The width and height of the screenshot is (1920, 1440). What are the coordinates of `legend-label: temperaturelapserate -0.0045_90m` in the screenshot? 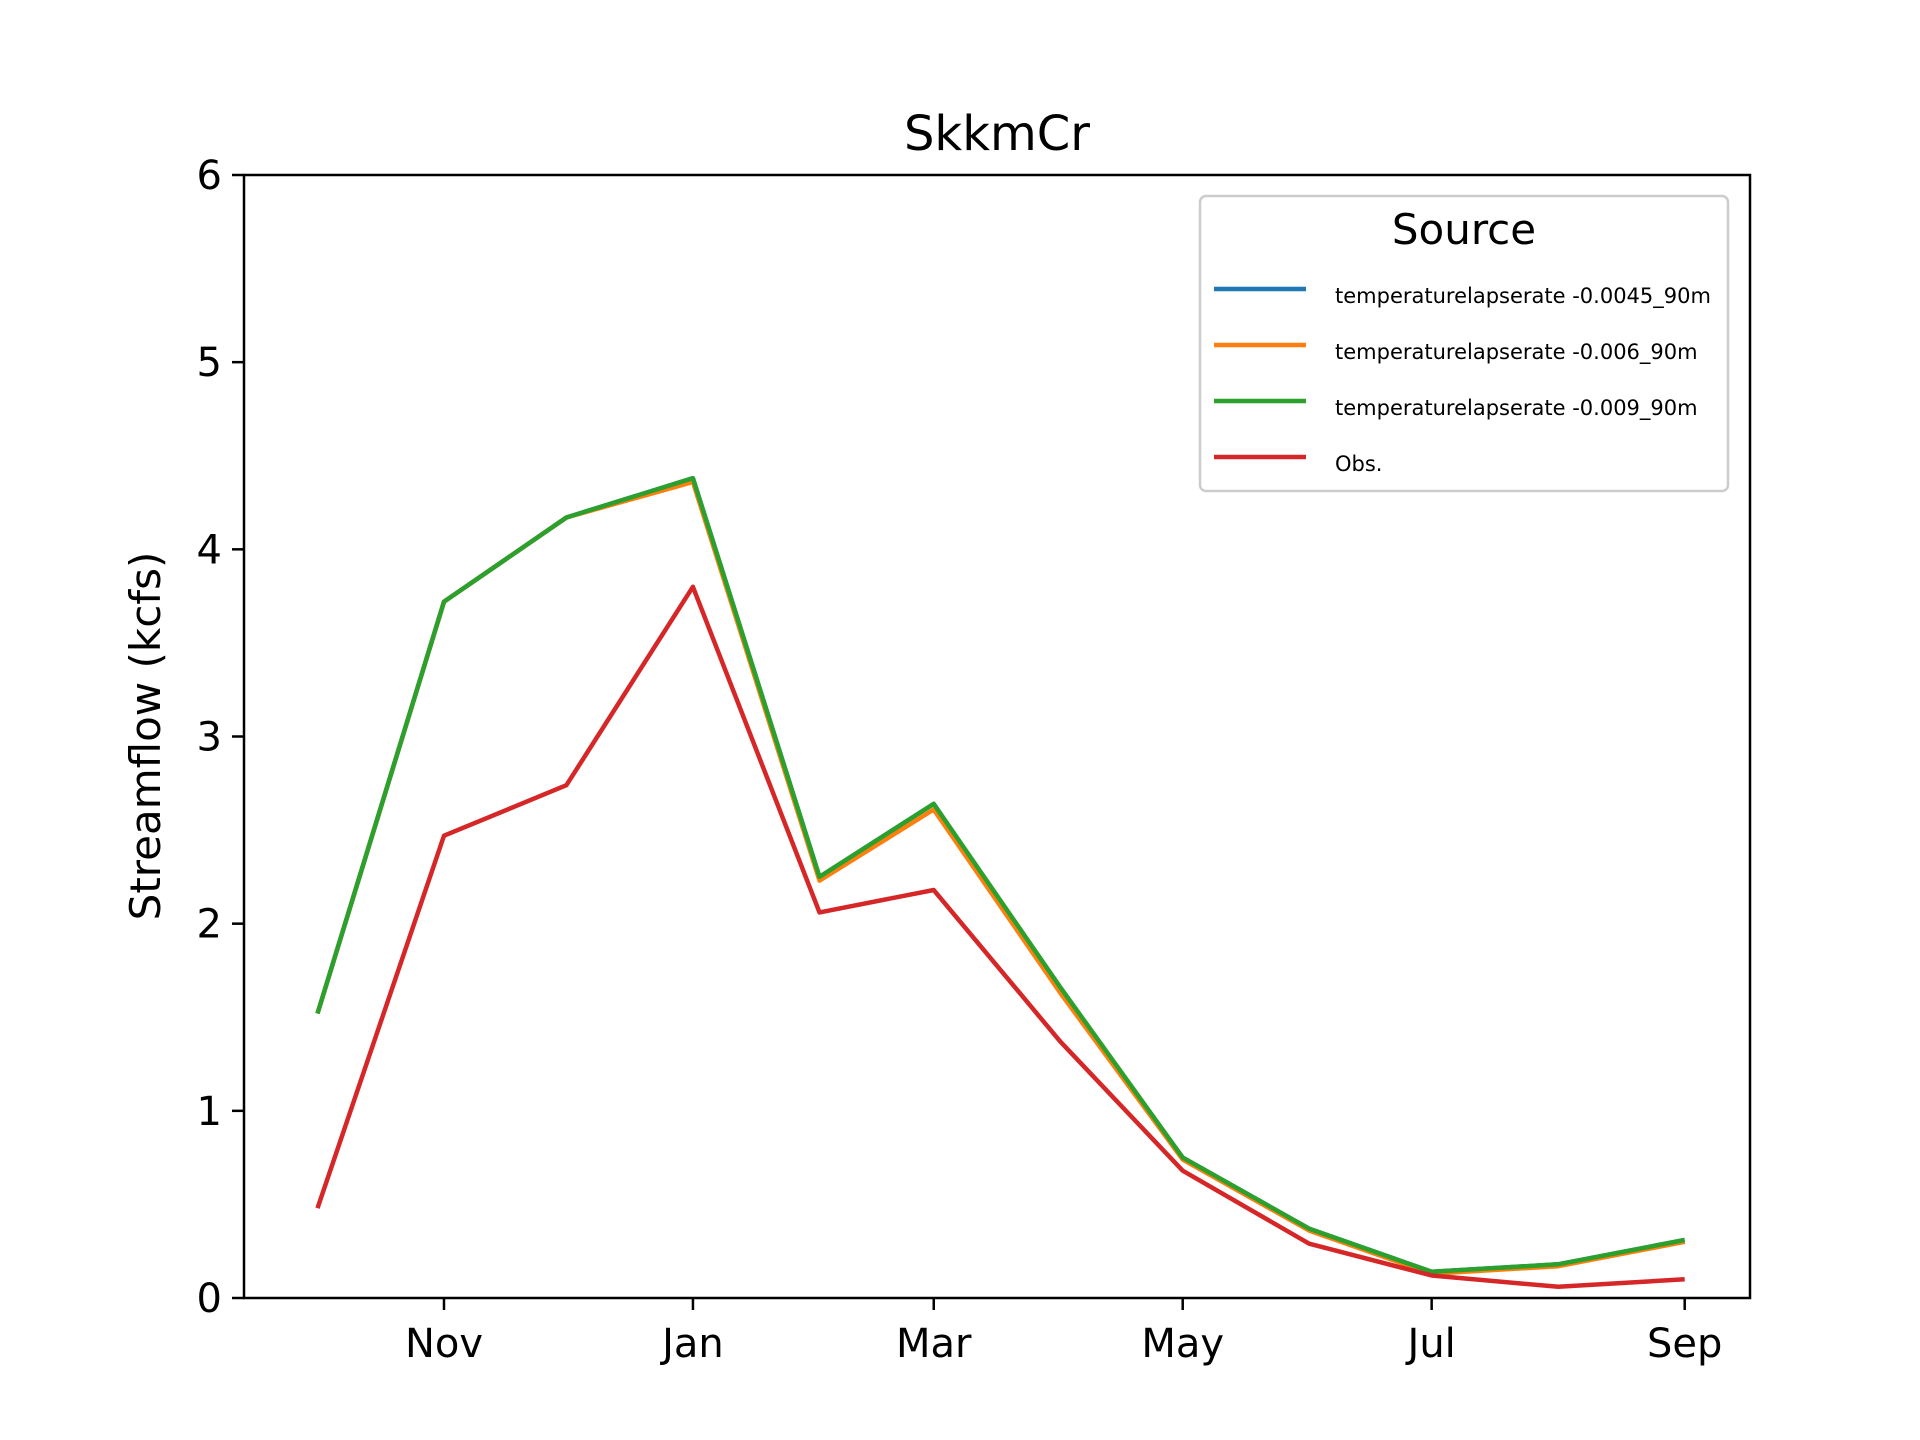 It's located at (1523, 296).